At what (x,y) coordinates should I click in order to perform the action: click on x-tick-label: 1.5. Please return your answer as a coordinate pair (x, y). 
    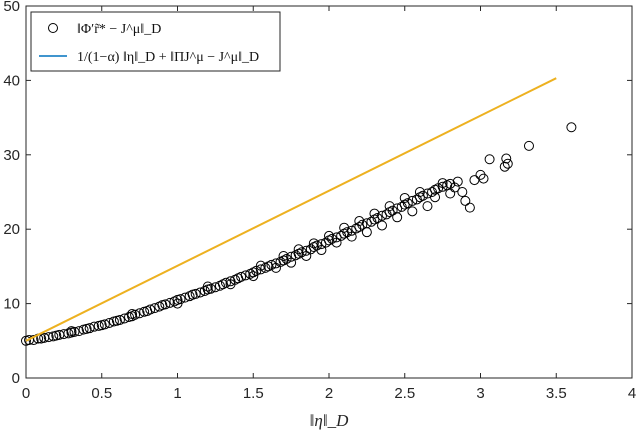
    Looking at the image, I should click on (253, 393).